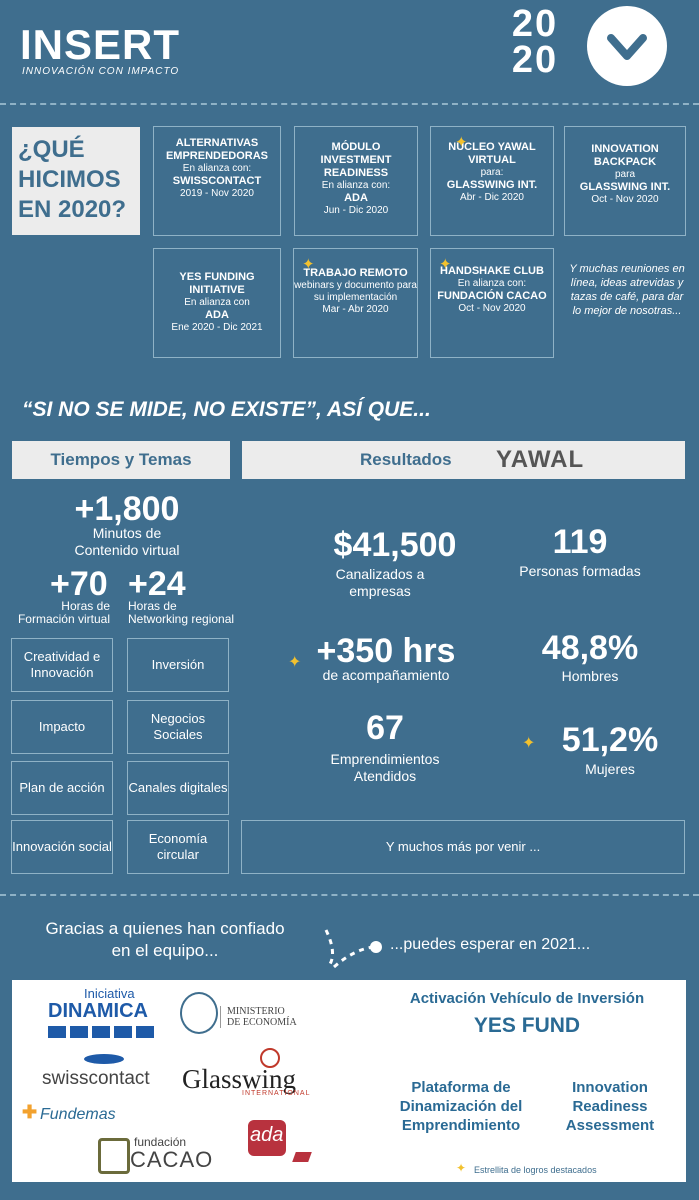 This screenshot has height=1200, width=699. What do you see at coordinates (178, 847) in the screenshot?
I see `topic-item: Economía circular` at bounding box center [178, 847].